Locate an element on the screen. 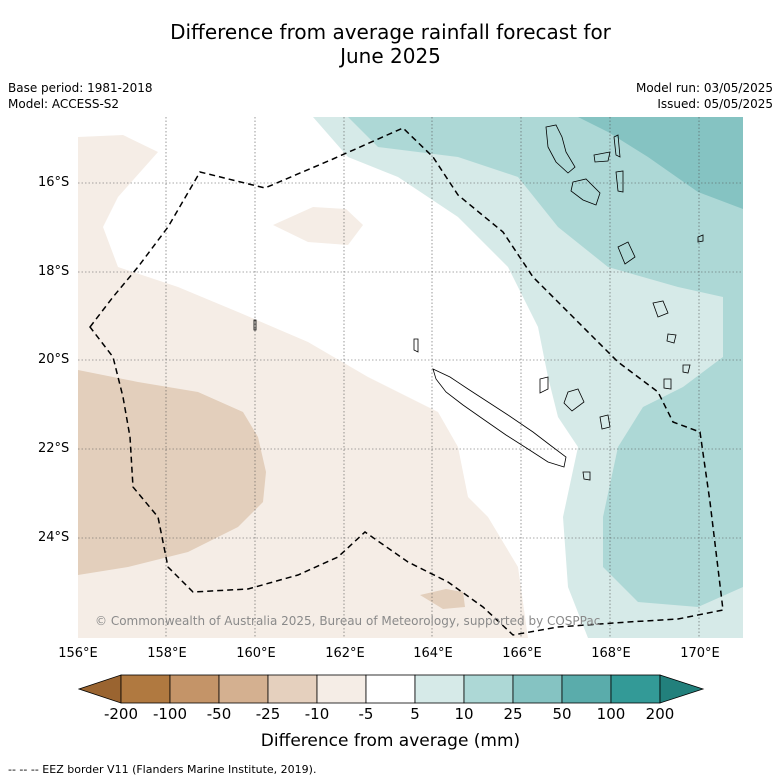 The image size is (781, 781). wet-region-dark is located at coordinates (660, 163).